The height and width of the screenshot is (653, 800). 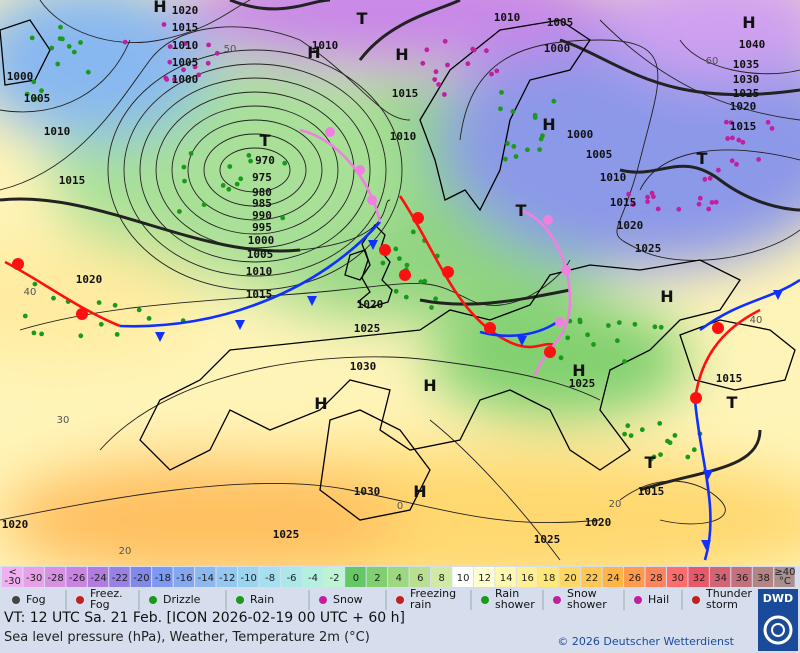 What do you see at coordinates (227, 578) in the screenshot?
I see `scale-label: -12` at bounding box center [227, 578].